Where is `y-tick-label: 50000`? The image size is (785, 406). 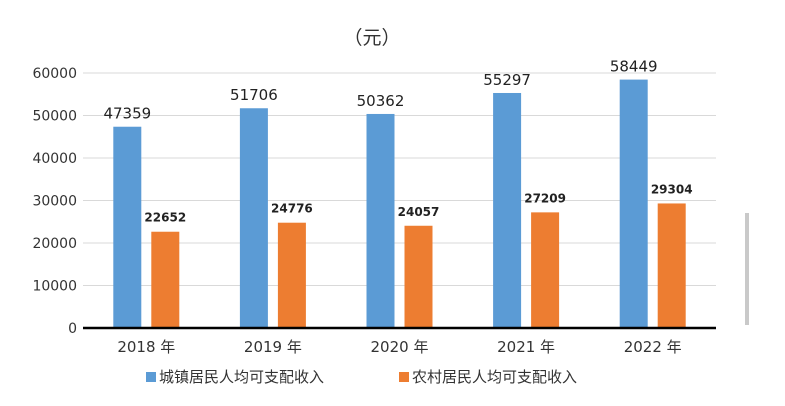
y-tick-label: 50000 is located at coordinates (54, 117).